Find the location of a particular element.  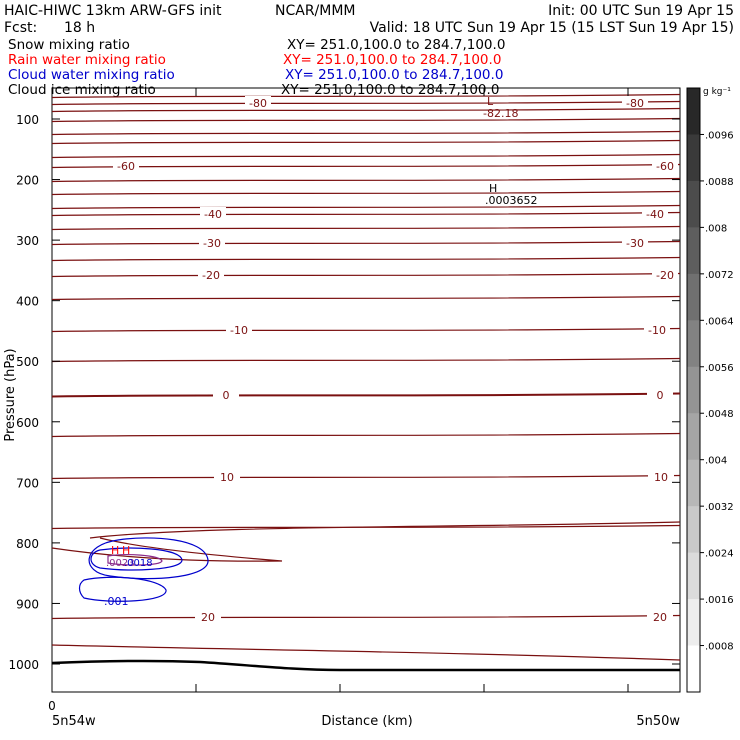

colorbar-tick-label-9: .0024 is located at coordinates (719, 554).